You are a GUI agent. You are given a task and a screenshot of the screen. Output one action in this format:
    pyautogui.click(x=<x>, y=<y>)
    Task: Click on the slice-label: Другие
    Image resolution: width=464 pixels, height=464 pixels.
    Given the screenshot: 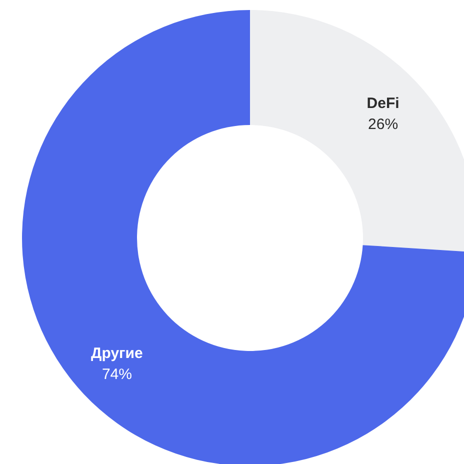 What is the action you would take?
    pyautogui.click(x=117, y=353)
    